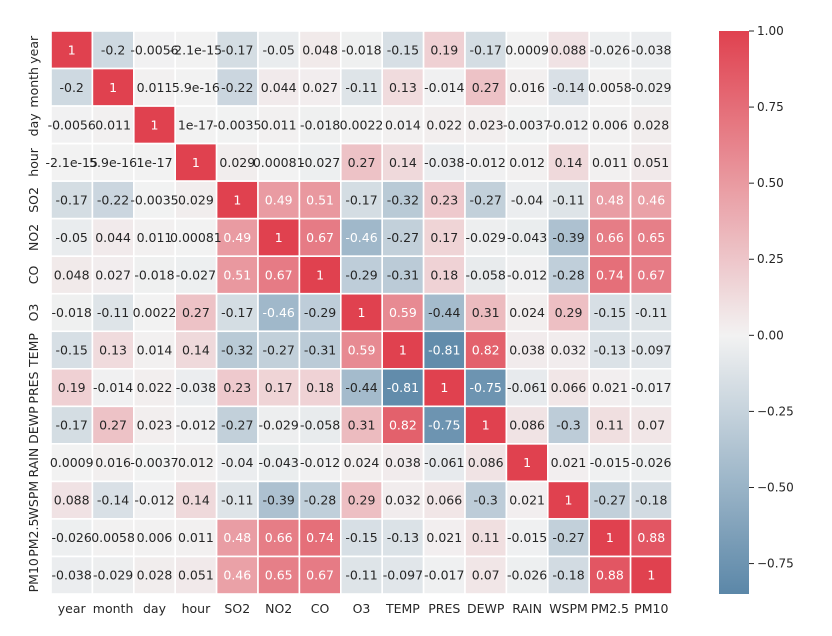 This screenshot has width=832, height=636. Describe the element at coordinates (444, 162) in the screenshot. I see `heatmap-cell-hour-PRES` at that location.